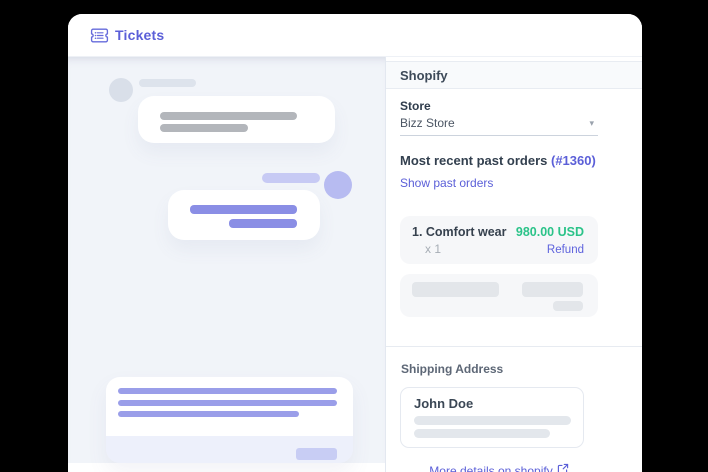 The width and height of the screenshot is (708, 472). I want to click on order-item-card: 1. Comfort wear 980.00 USD x 1 Refund, so click(499, 240).